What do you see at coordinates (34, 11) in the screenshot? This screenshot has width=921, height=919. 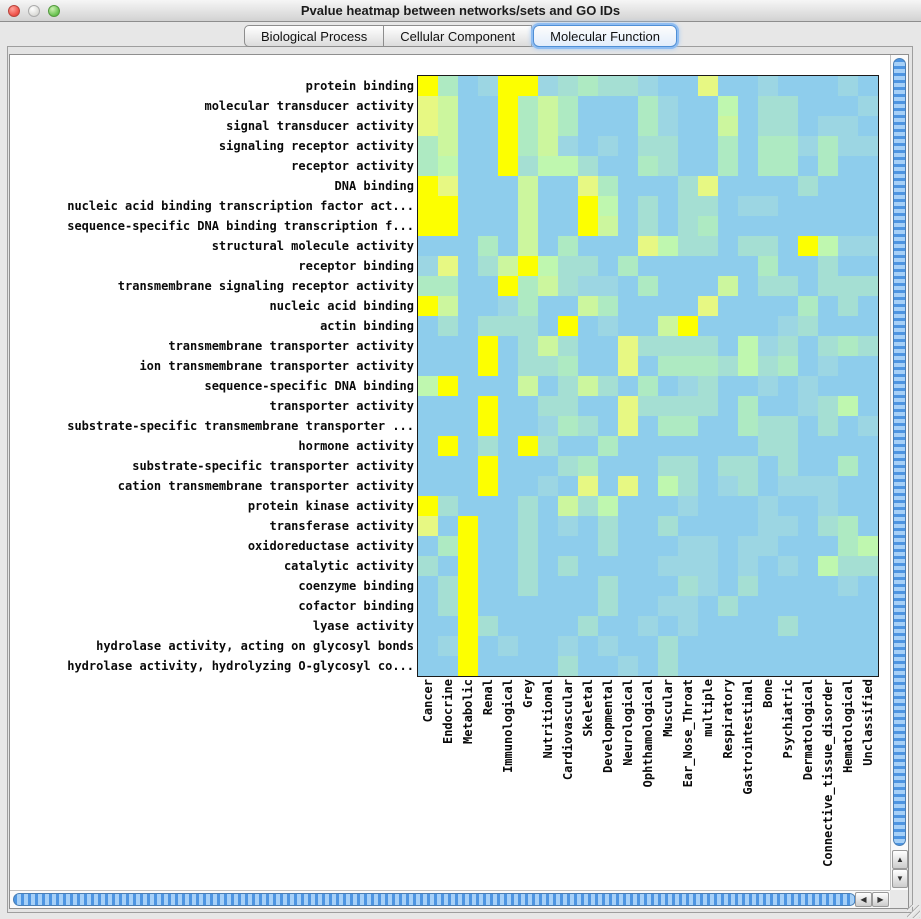 I see `minimize-button` at bounding box center [34, 11].